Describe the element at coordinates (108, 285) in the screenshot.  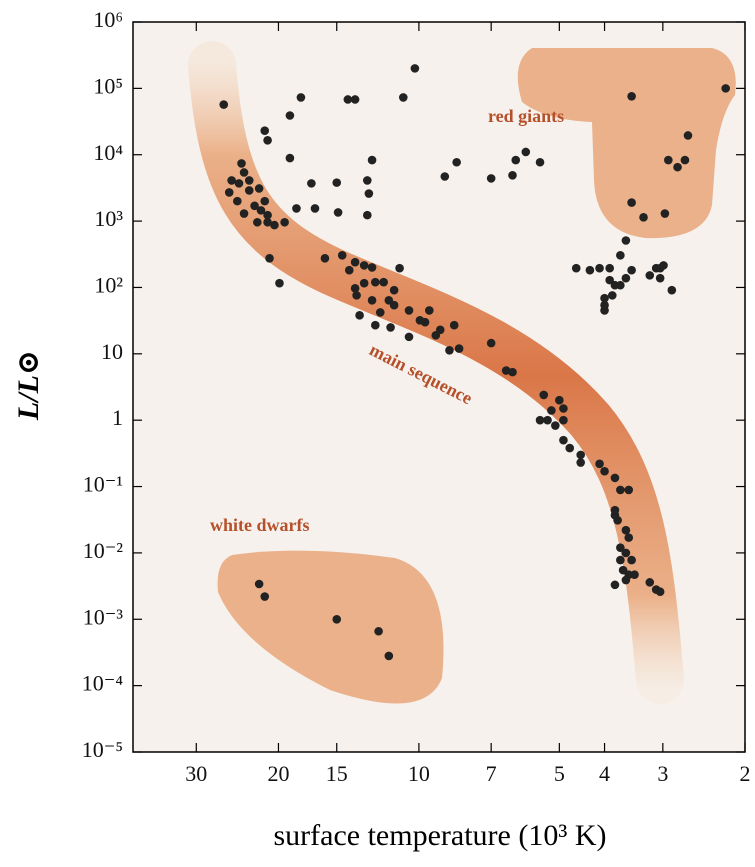
I see `y-tick-label: 10²` at that location.